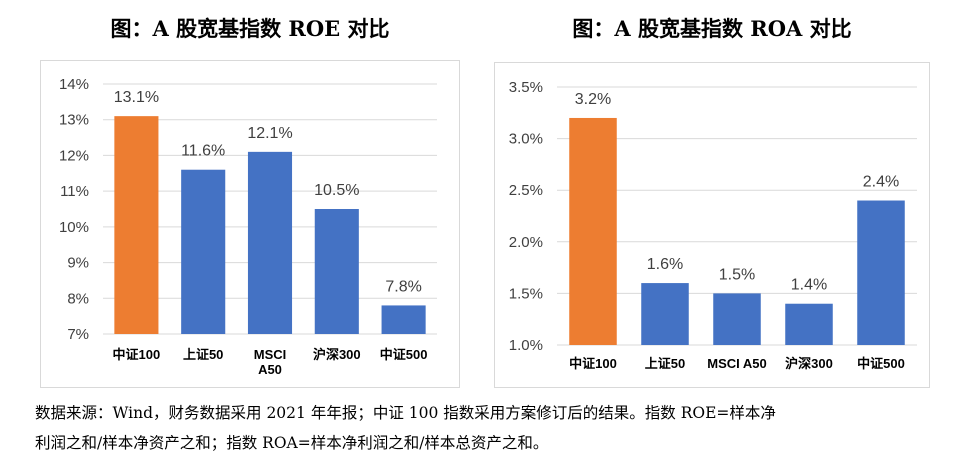 The image size is (959, 475). Describe the element at coordinates (526, 345) in the screenshot. I see `y-tick-label: 1.0%` at that location.